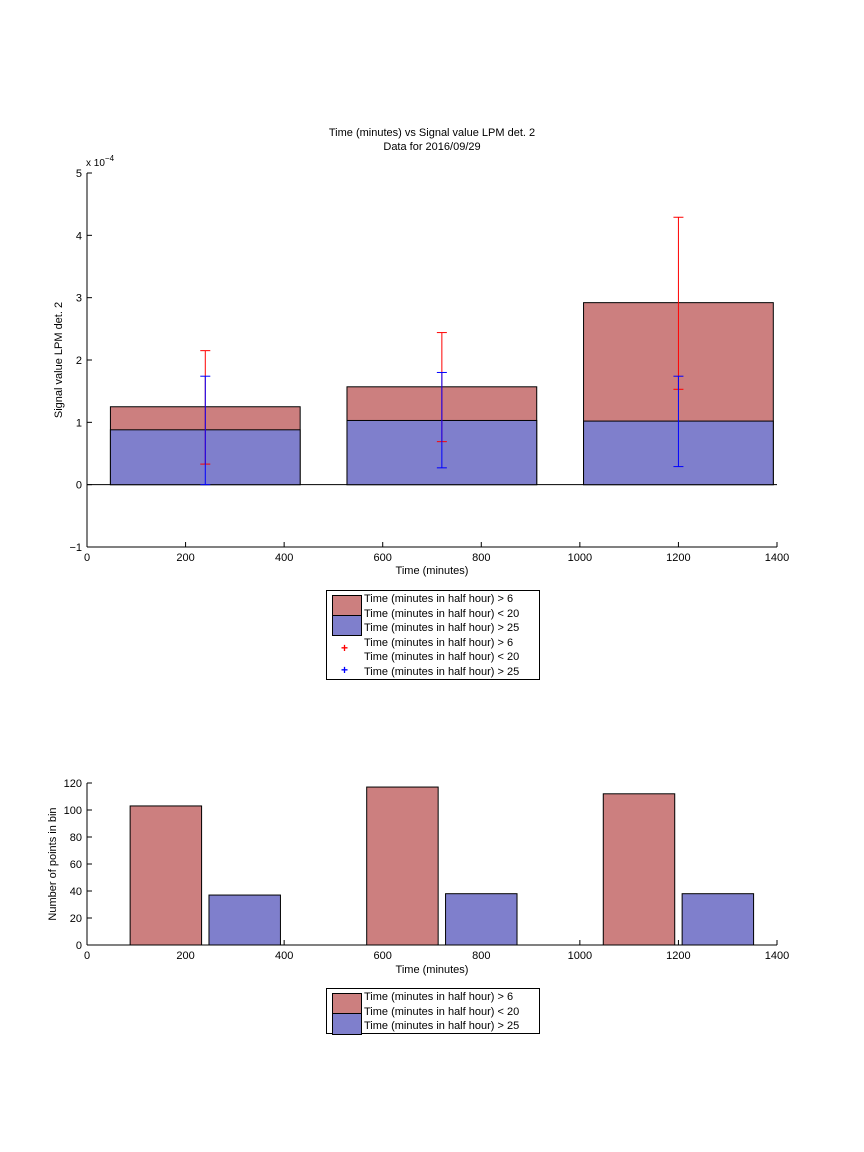 This screenshot has height=1152, width=864. What do you see at coordinates (59, 360) in the screenshot?
I see `chart1-ylabel: Signal value LPM det. 2` at bounding box center [59, 360].